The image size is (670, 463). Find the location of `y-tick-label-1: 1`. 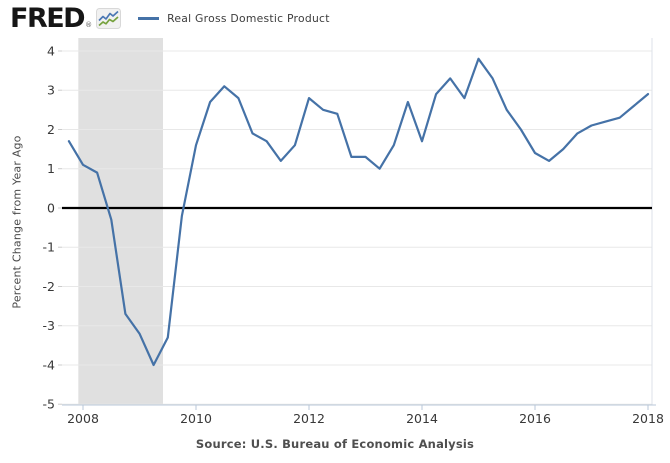

y-tick-label-1: 1 is located at coordinates (51, 168).